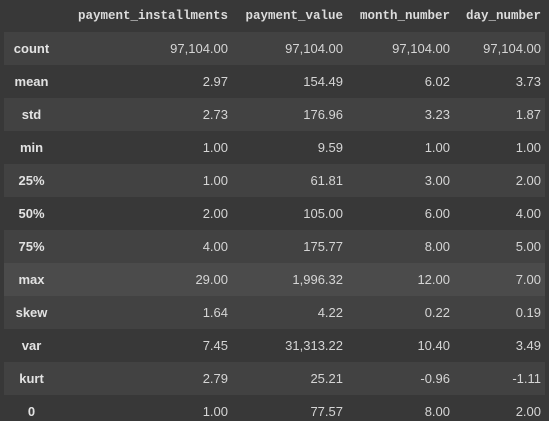 The height and width of the screenshot is (421, 549). I want to click on table-cell: 6.00, so click(437, 213).